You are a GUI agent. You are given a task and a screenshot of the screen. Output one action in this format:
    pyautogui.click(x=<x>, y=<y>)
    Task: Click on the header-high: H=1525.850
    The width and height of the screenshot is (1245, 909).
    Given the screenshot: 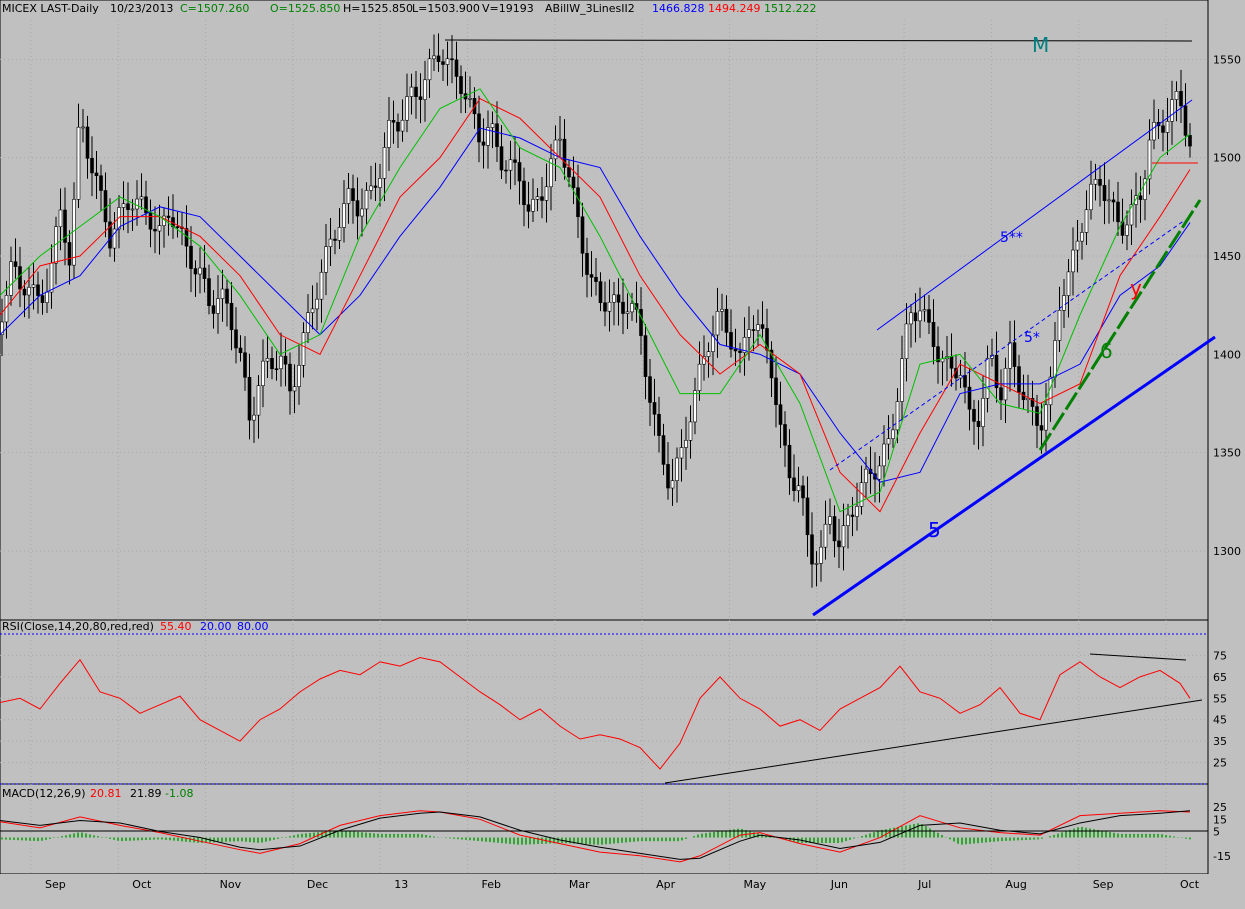 What is the action you would take?
    pyautogui.click(x=378, y=8)
    